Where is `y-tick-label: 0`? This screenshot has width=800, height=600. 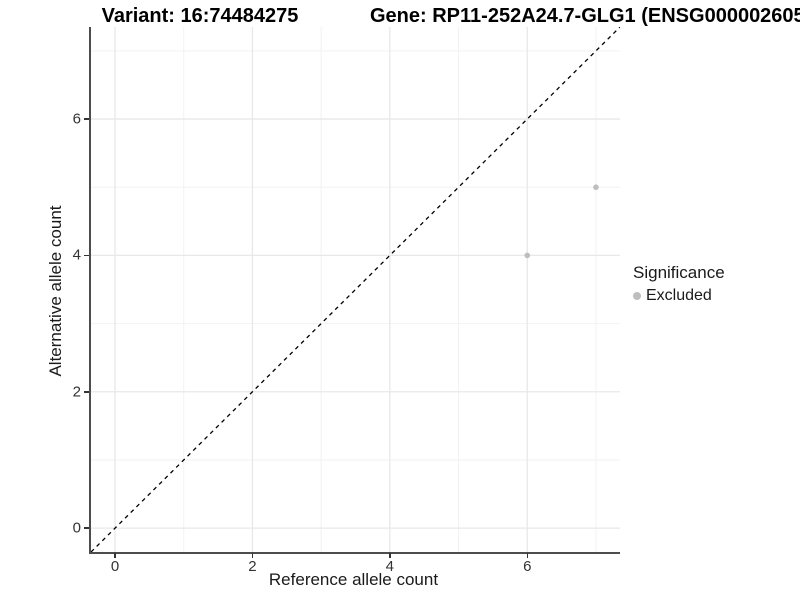
y-tick-label: 0 is located at coordinates (76, 528).